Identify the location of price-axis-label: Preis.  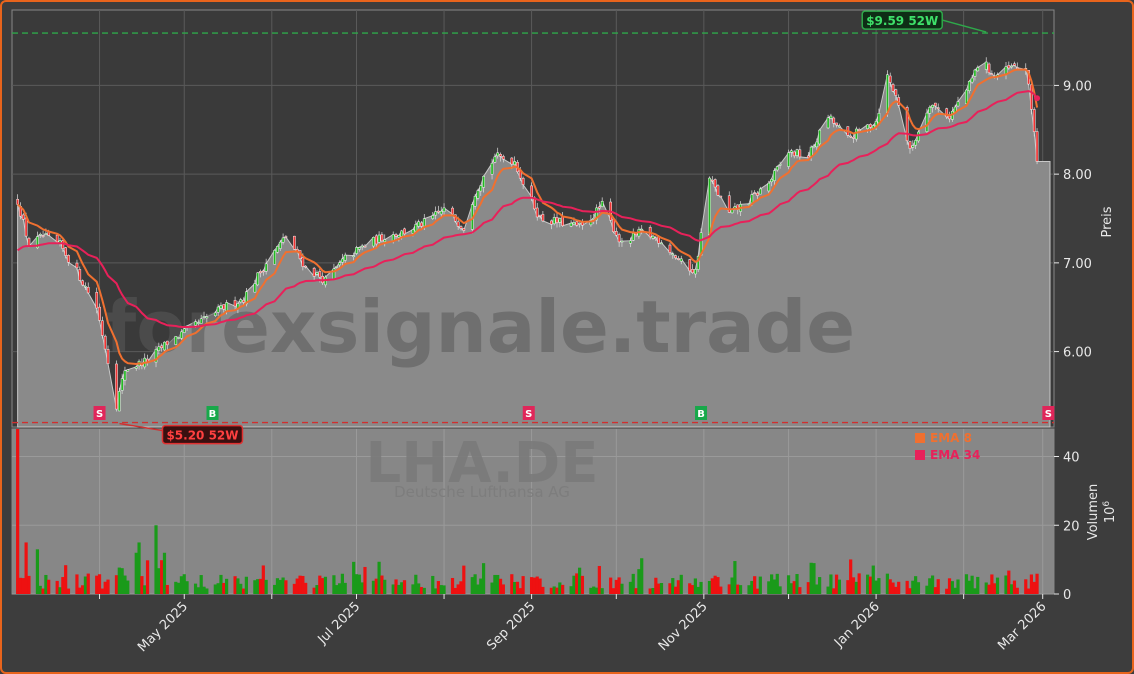
(1107, 221).